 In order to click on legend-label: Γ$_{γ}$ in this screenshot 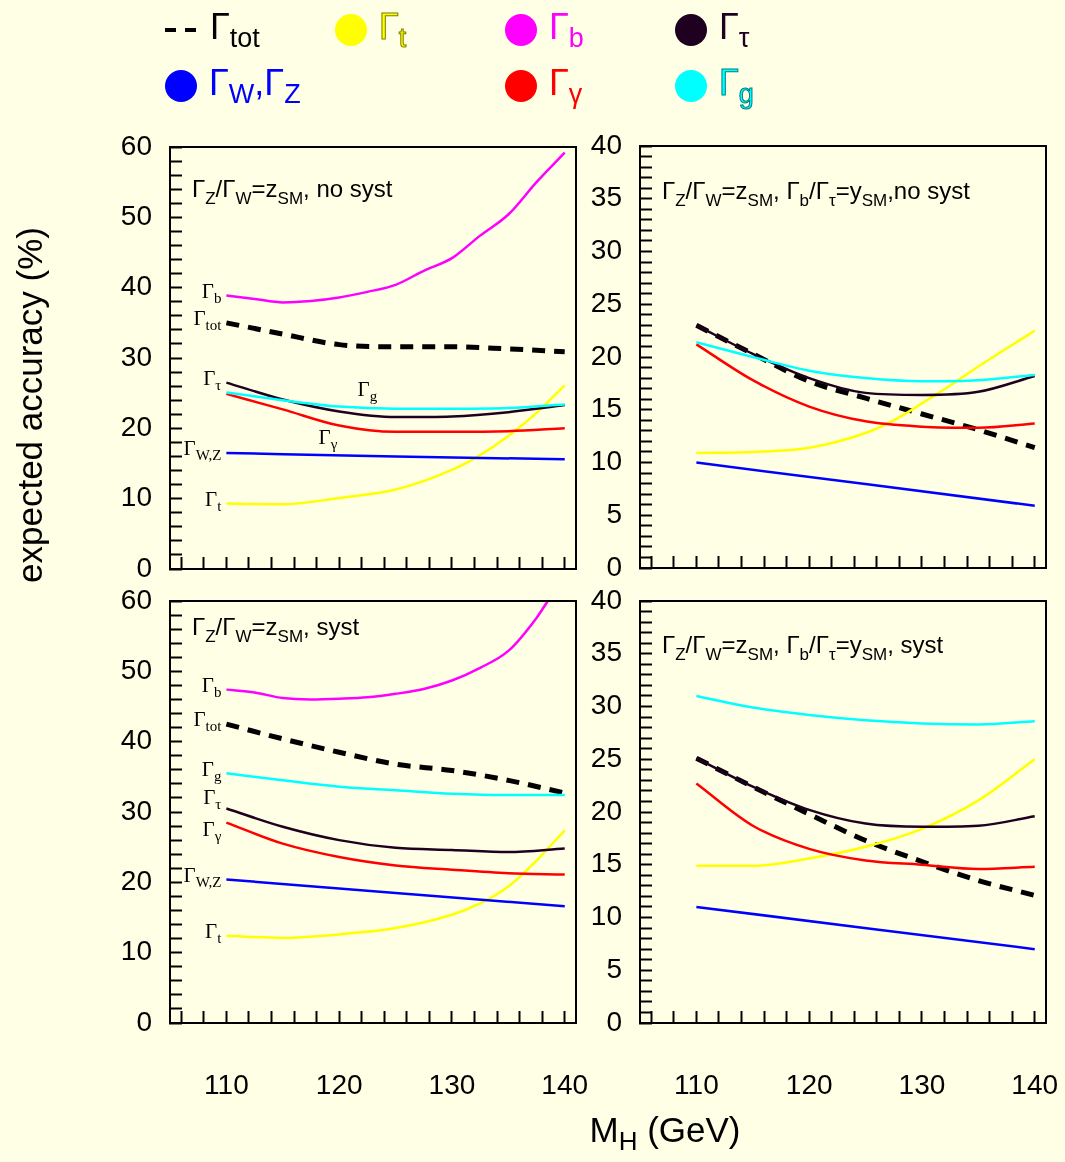, I will do `click(566, 86)`.